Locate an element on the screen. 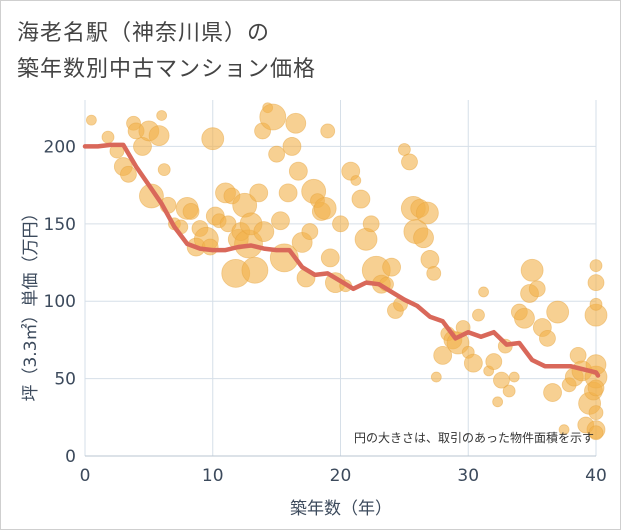 The width and height of the screenshot is (621, 530). y-tick-label: 100 is located at coordinates (60, 302).